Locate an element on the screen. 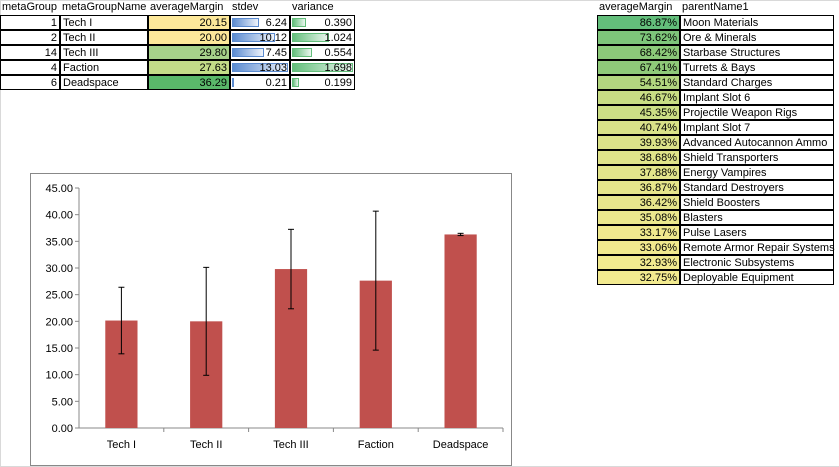 Image resolution: width=839 pixels, height=467 pixels. left-cell-averageMargin-value: 29.80 is located at coordinates (213, 53).